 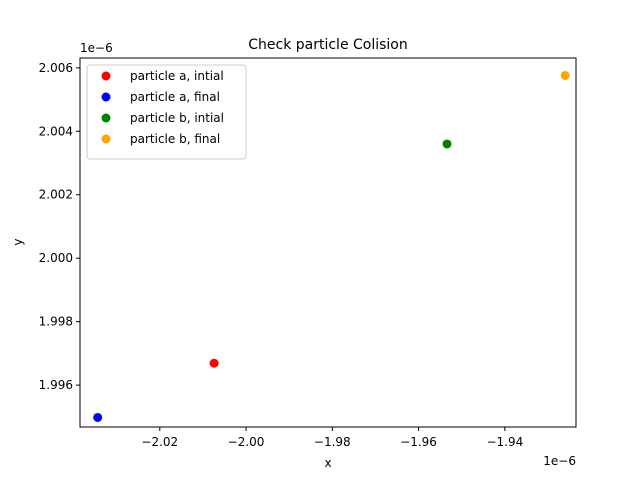 I want to click on x-tick-label: −1.98, so click(x=332, y=442).